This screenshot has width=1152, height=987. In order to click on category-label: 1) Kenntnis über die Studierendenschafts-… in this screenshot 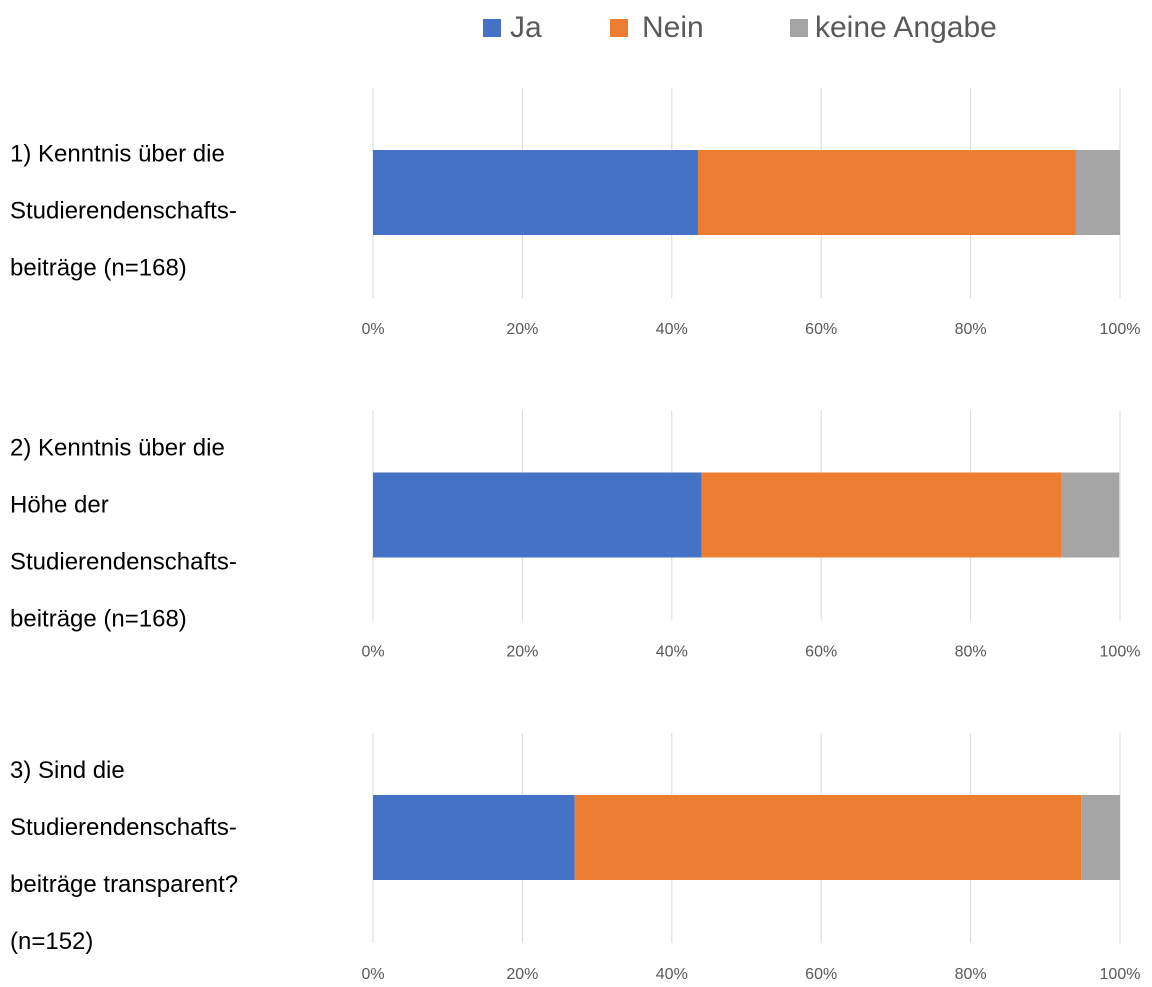, I will do `click(123, 211)`.